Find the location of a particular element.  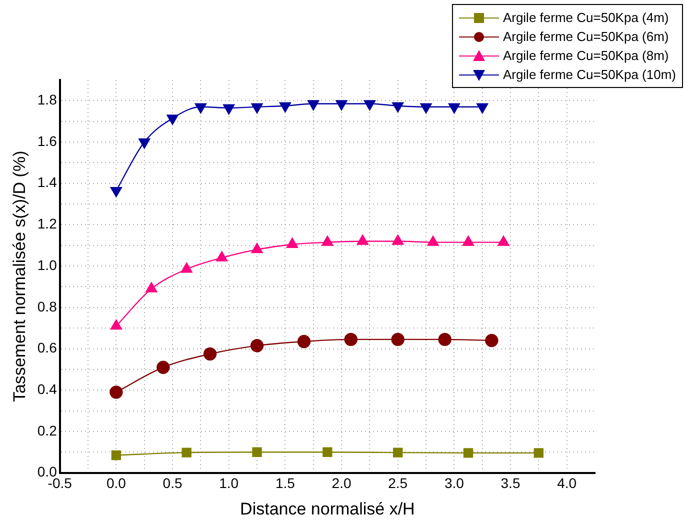

y-axis-title: Tassement normalisée s(x)/D (%) is located at coordinates (19, 276).